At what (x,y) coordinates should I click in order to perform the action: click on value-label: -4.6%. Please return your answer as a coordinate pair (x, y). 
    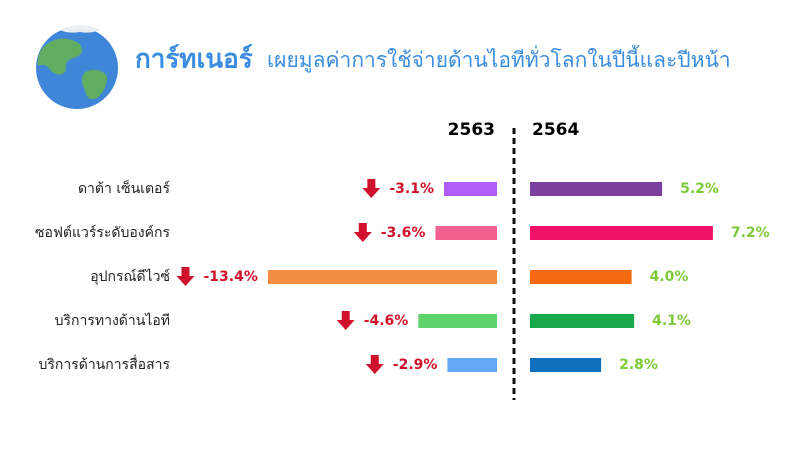
    Looking at the image, I should click on (386, 321).